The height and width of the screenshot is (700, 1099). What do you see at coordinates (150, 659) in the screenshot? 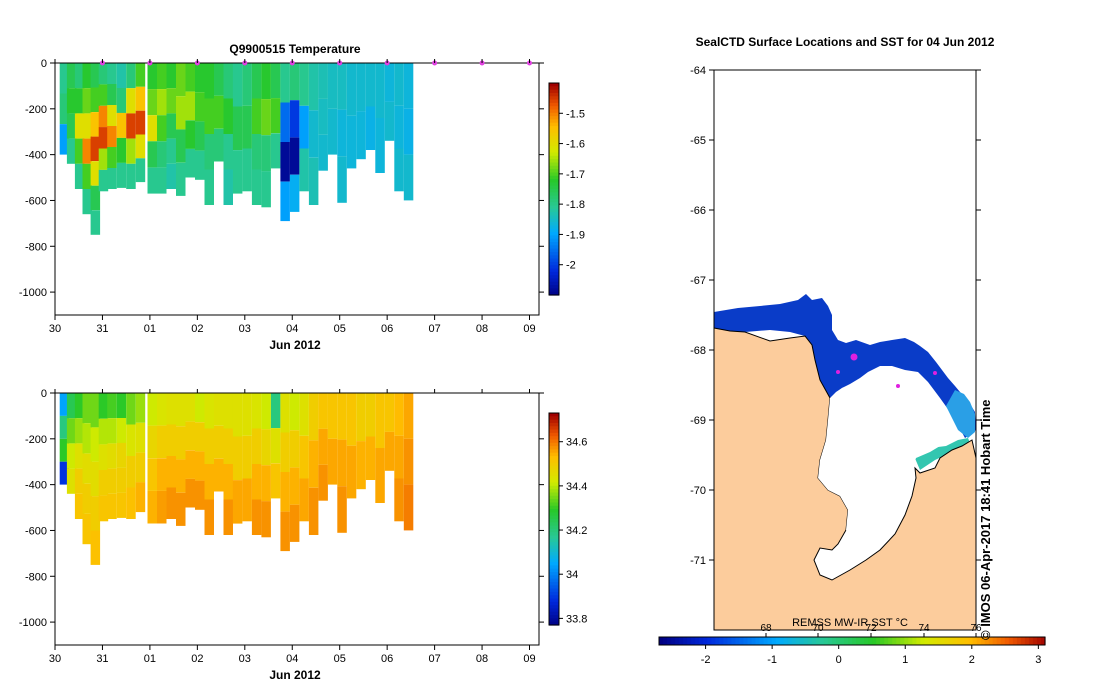
I see `x-tick-label: 01` at bounding box center [150, 659].